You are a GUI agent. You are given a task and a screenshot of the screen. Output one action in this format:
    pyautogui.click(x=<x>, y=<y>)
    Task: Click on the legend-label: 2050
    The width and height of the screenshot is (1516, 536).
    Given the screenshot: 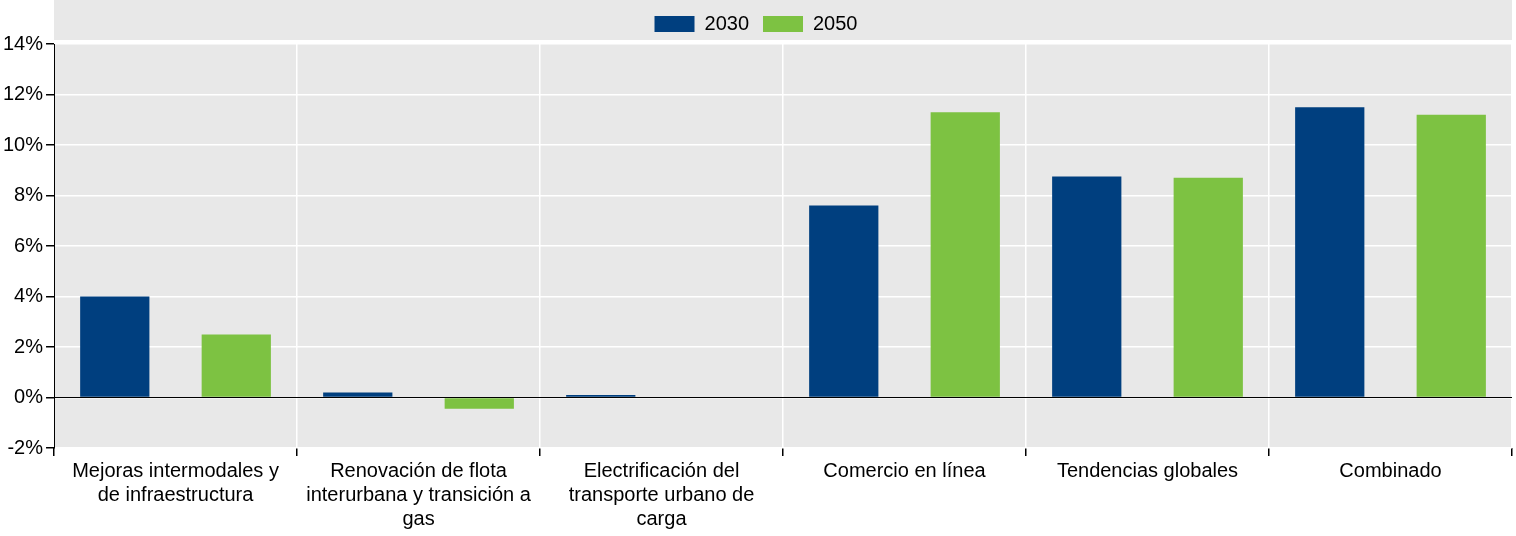 What is the action you would take?
    pyautogui.click(x=835, y=22)
    